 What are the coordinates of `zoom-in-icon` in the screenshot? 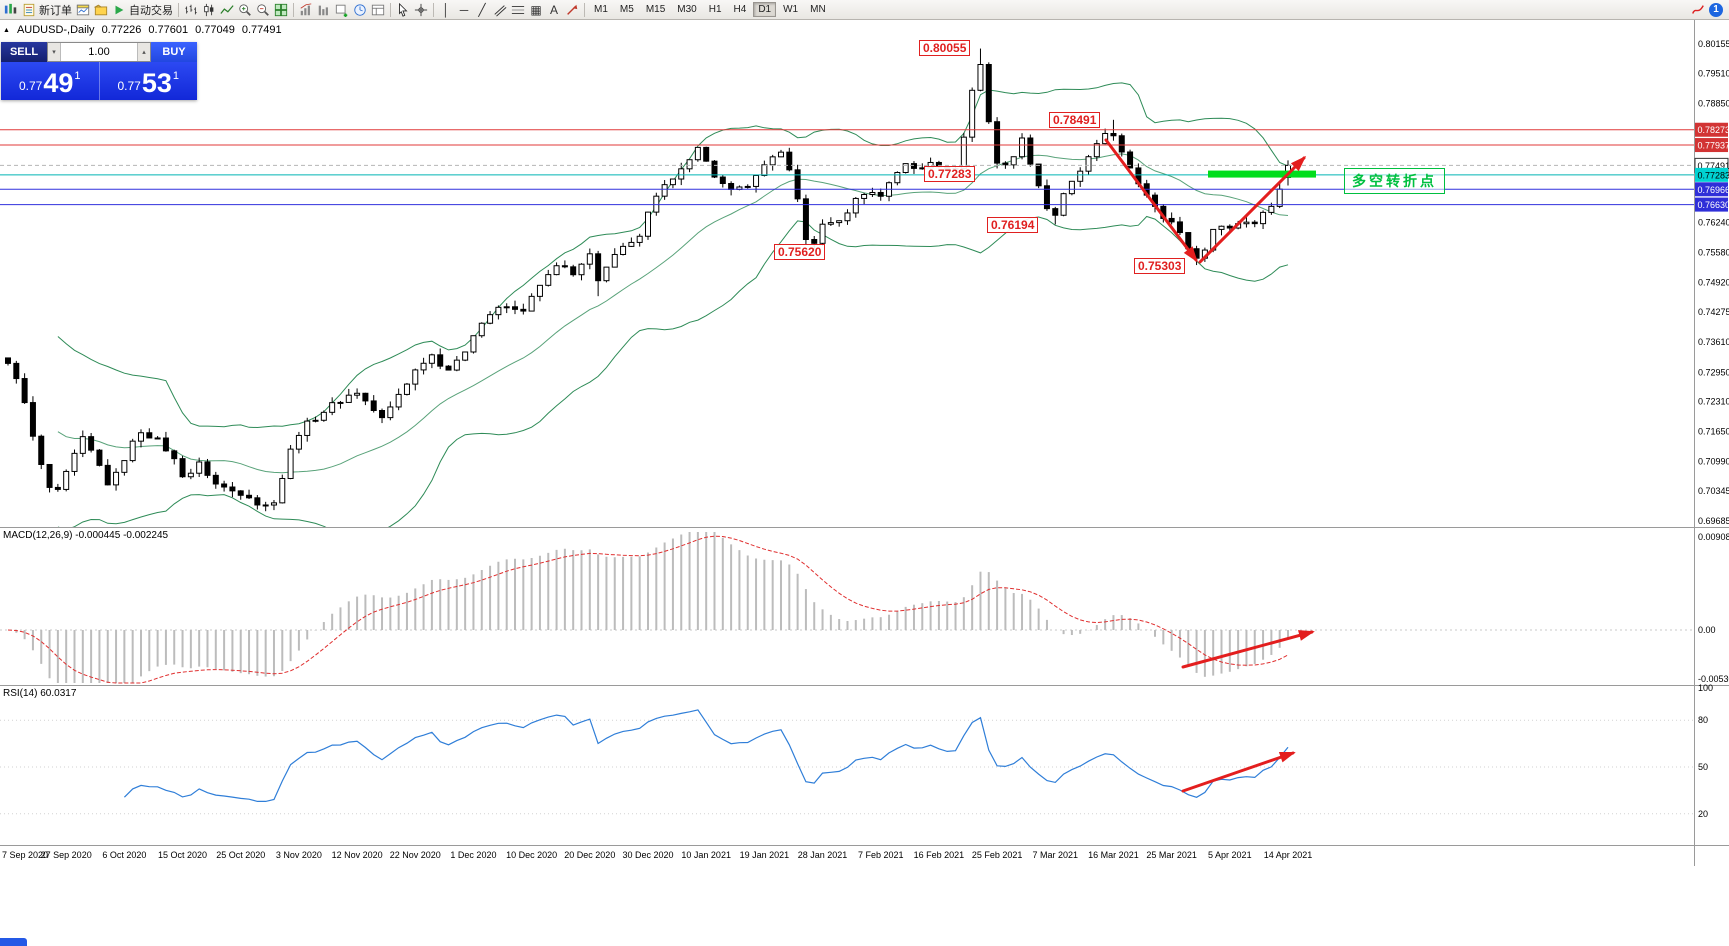 It's located at (245, 10).